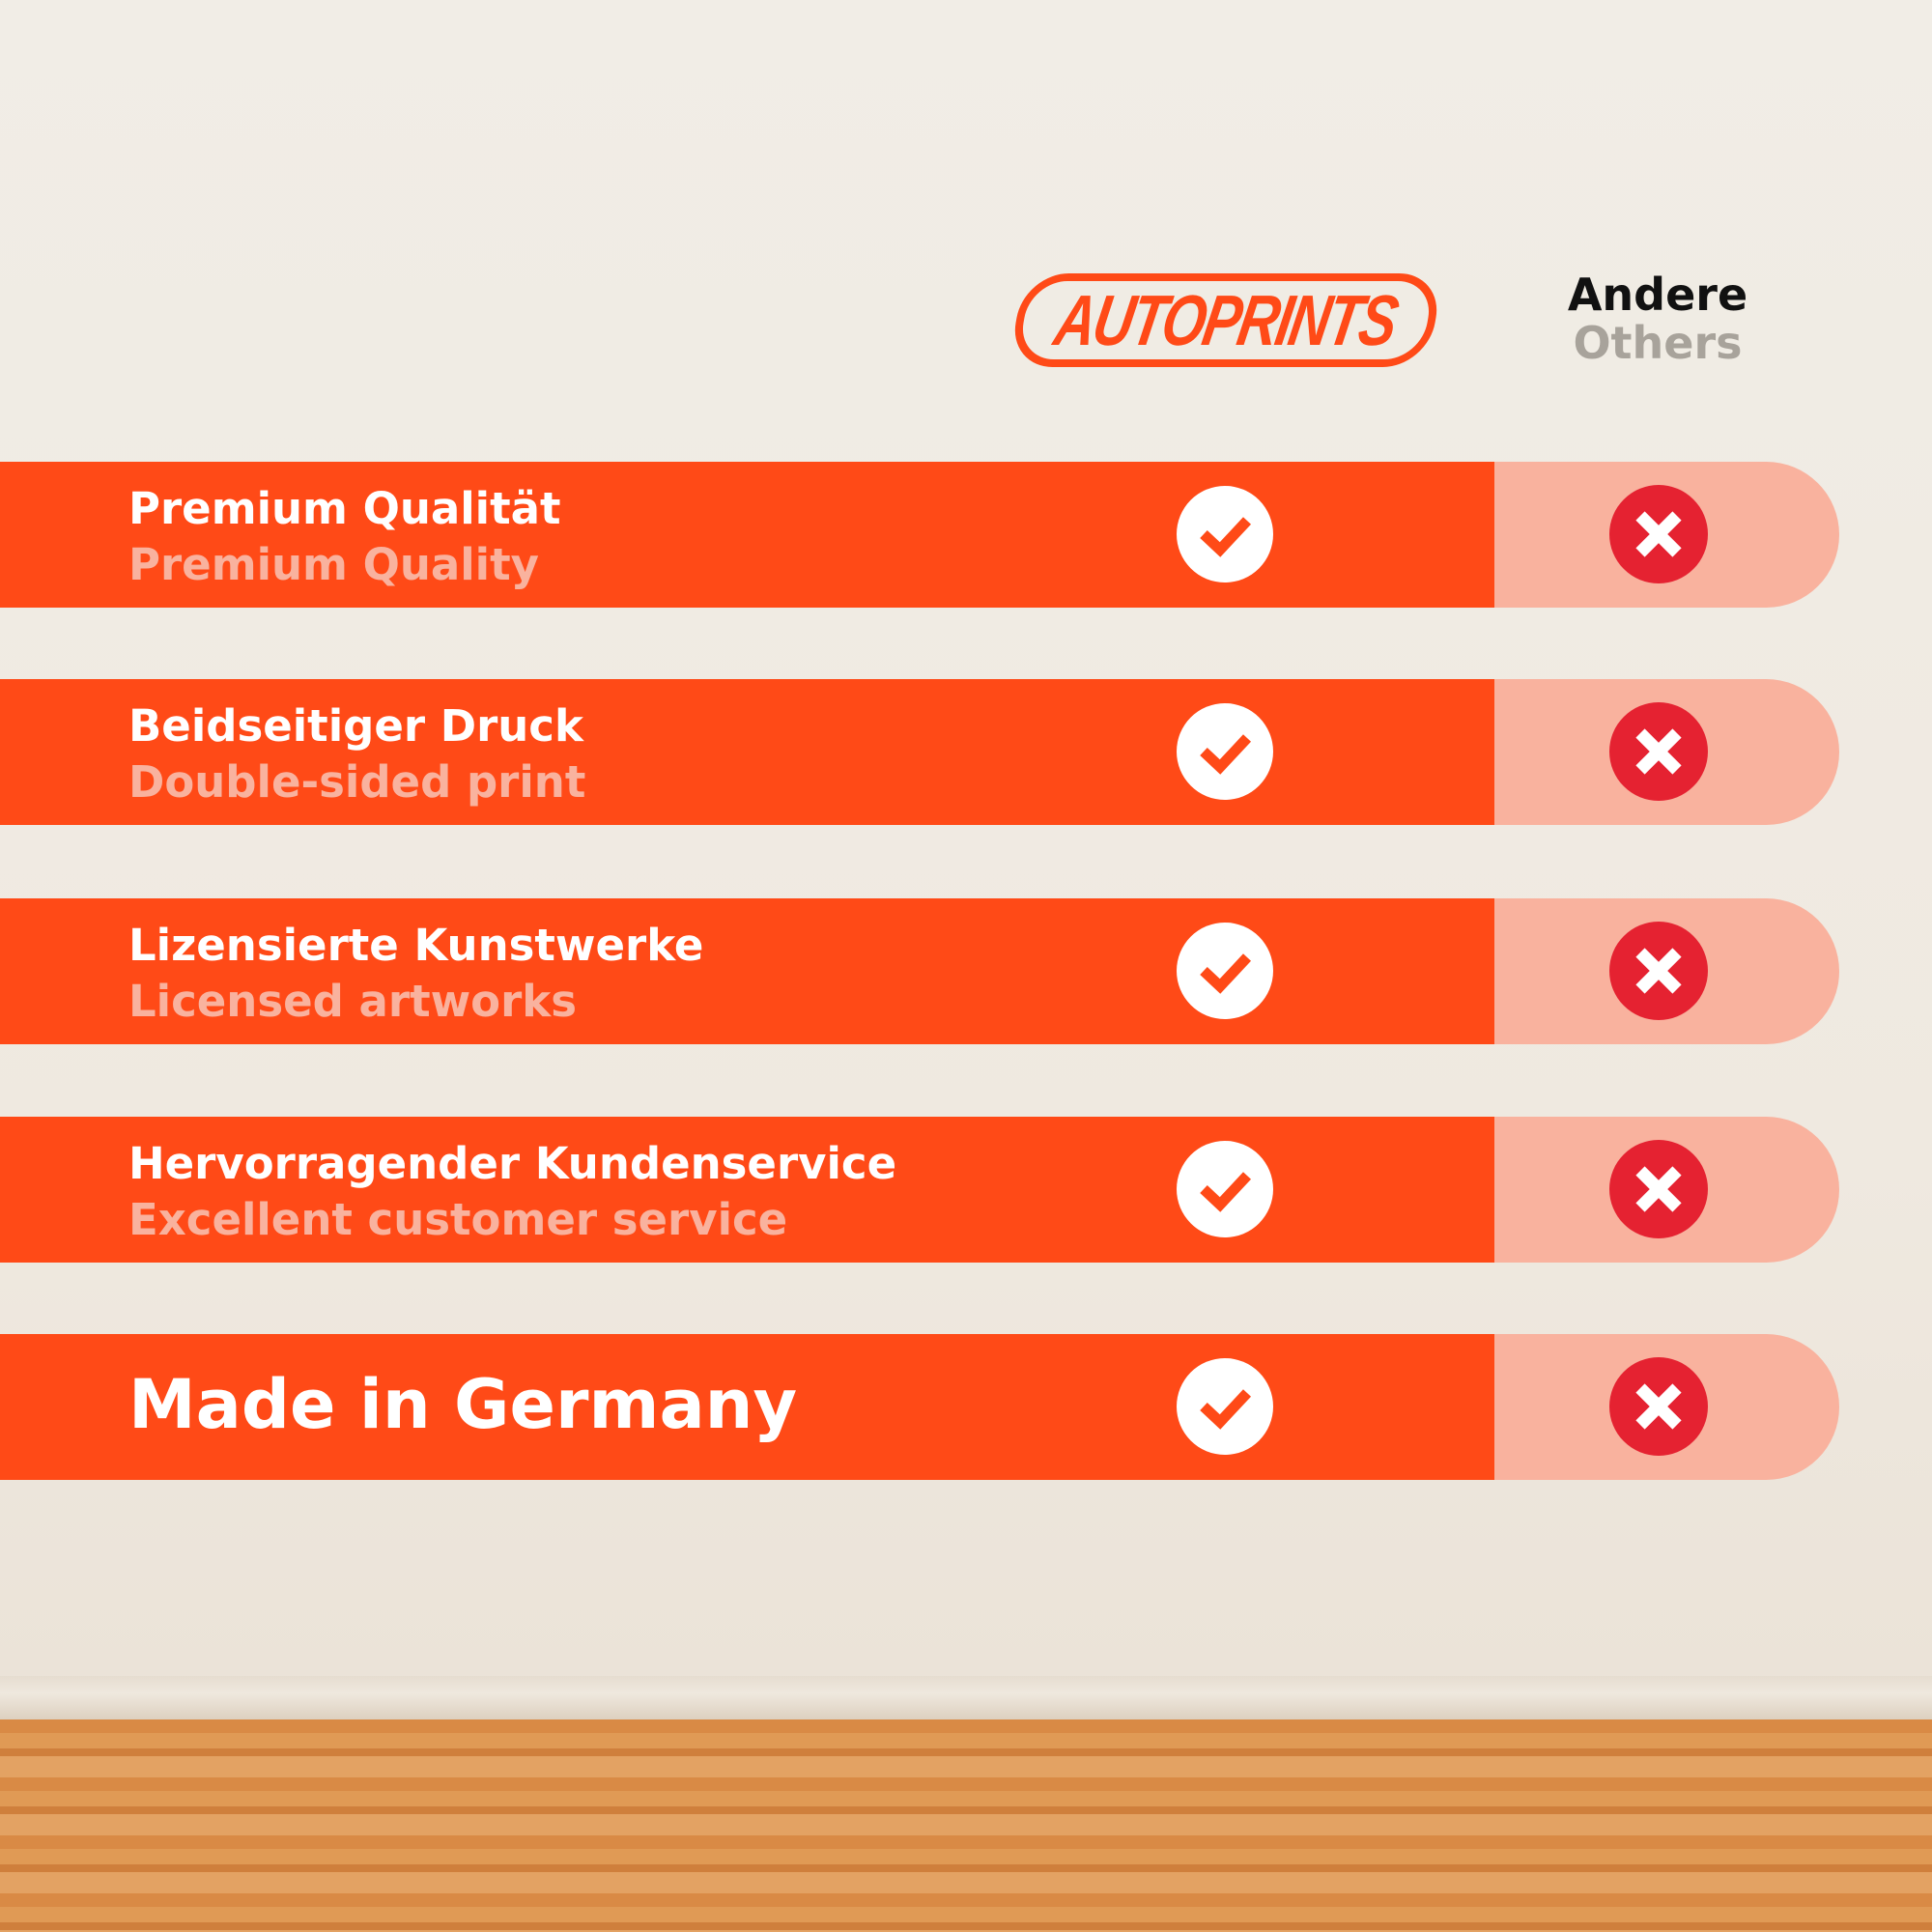 The height and width of the screenshot is (1932, 1932). I want to click on baseboard, so click(966, 1697).